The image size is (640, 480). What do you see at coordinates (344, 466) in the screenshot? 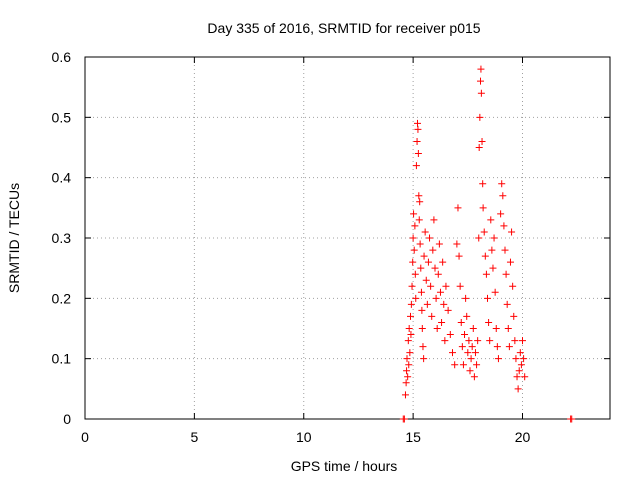
I see `x-axis-label: GPS time / hours` at bounding box center [344, 466].